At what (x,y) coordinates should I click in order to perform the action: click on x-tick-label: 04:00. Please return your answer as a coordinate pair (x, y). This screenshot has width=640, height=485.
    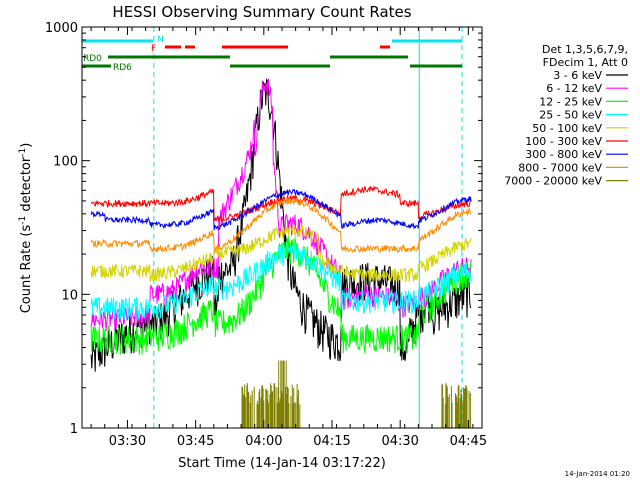
    Looking at the image, I should click on (263, 441).